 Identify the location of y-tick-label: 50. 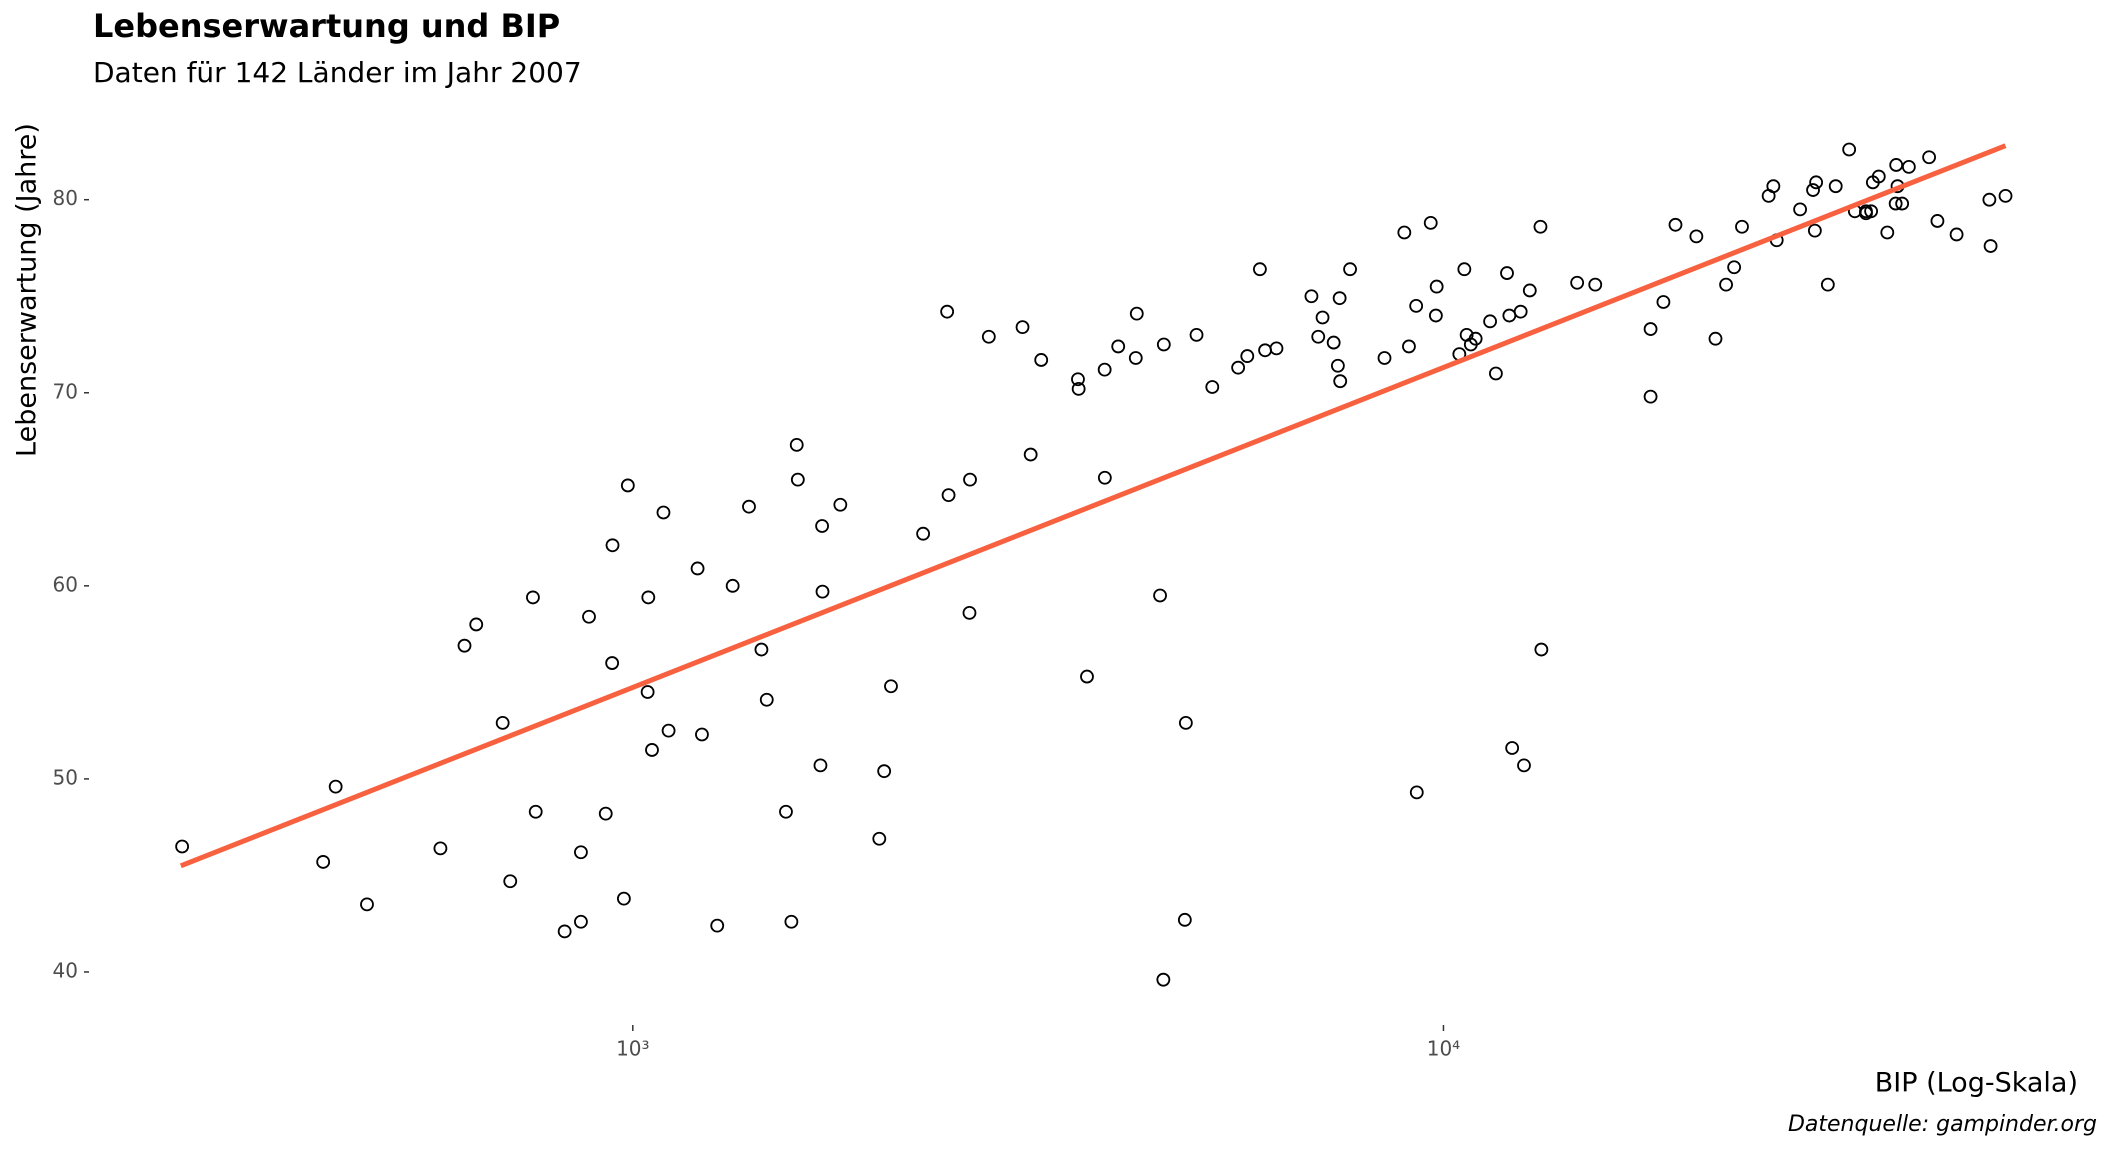
(65, 777).